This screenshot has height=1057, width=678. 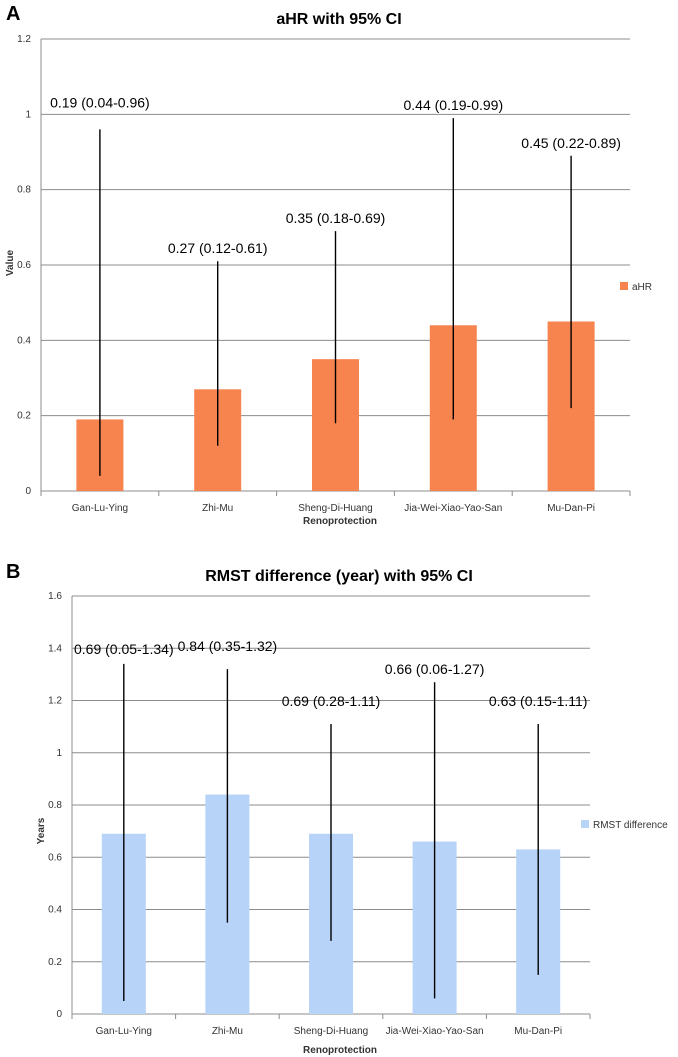 I want to click on data-label: 0.35 (0.18-0.69), so click(x=336, y=218).